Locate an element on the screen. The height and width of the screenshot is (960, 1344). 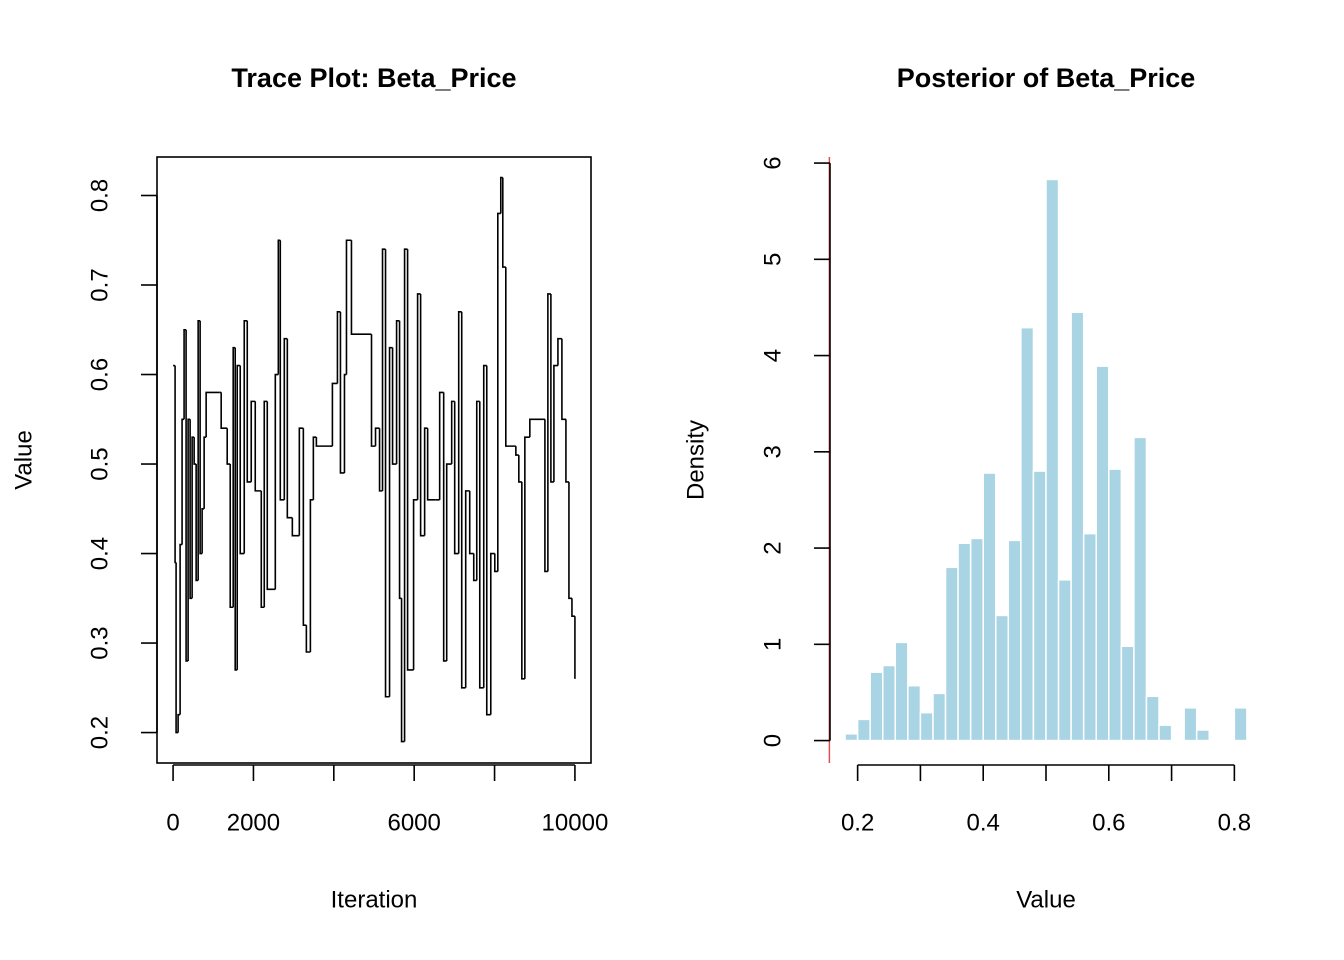
chart-title: Posterior of Beta_Price is located at coordinates (1046, 78).